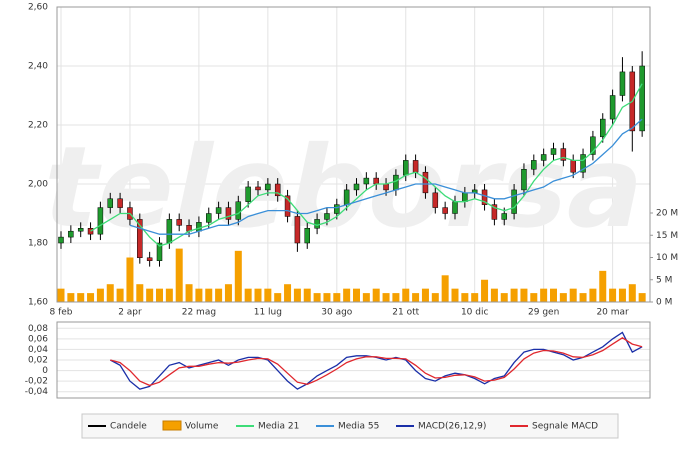  Describe the element at coordinates (128, 427) in the screenshot. I see `legend-label: Candele` at that location.